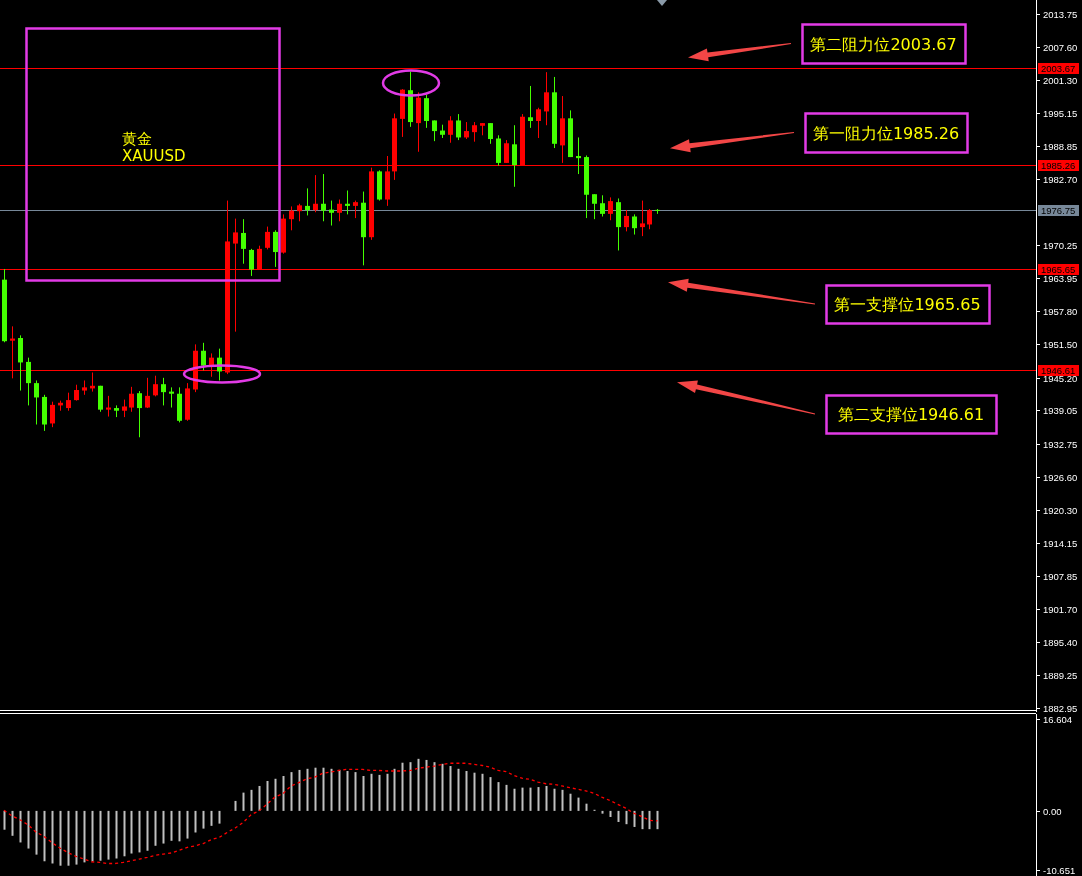 The width and height of the screenshot is (1082, 876). Describe the element at coordinates (1060, 14) in the screenshot. I see `y-tick-label: 2013.75` at that location.